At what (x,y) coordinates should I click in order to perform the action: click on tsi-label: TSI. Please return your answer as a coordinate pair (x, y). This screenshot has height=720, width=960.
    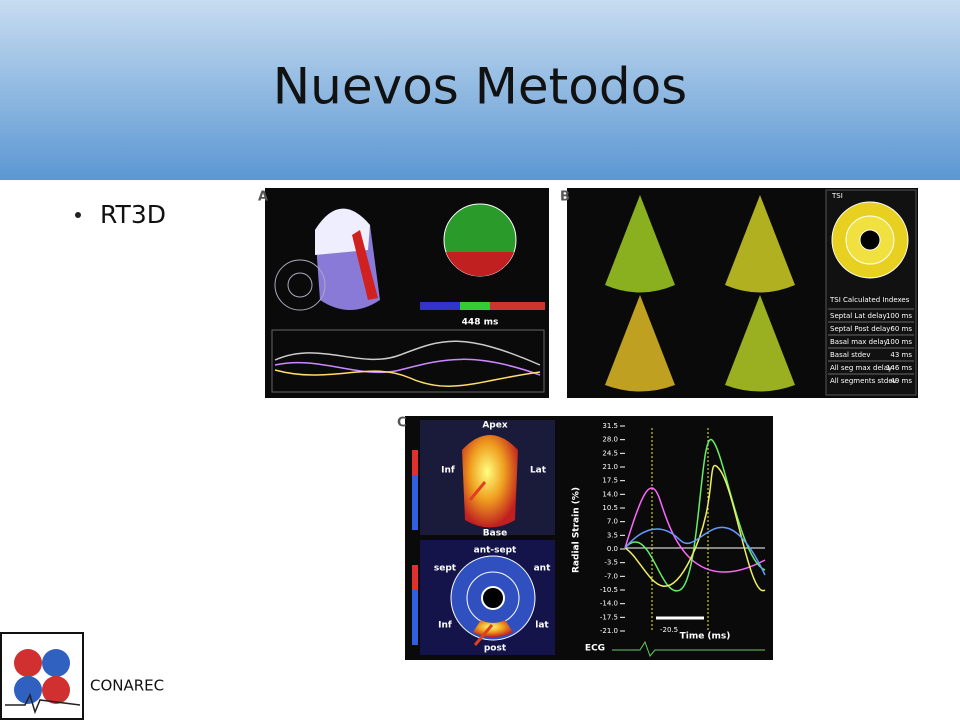
    Looking at the image, I should click on (837, 196).